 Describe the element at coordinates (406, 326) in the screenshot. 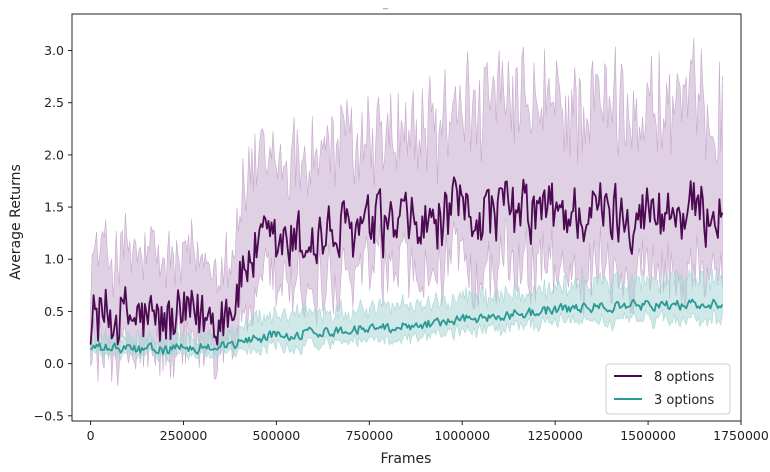

I see `series-line` at that location.